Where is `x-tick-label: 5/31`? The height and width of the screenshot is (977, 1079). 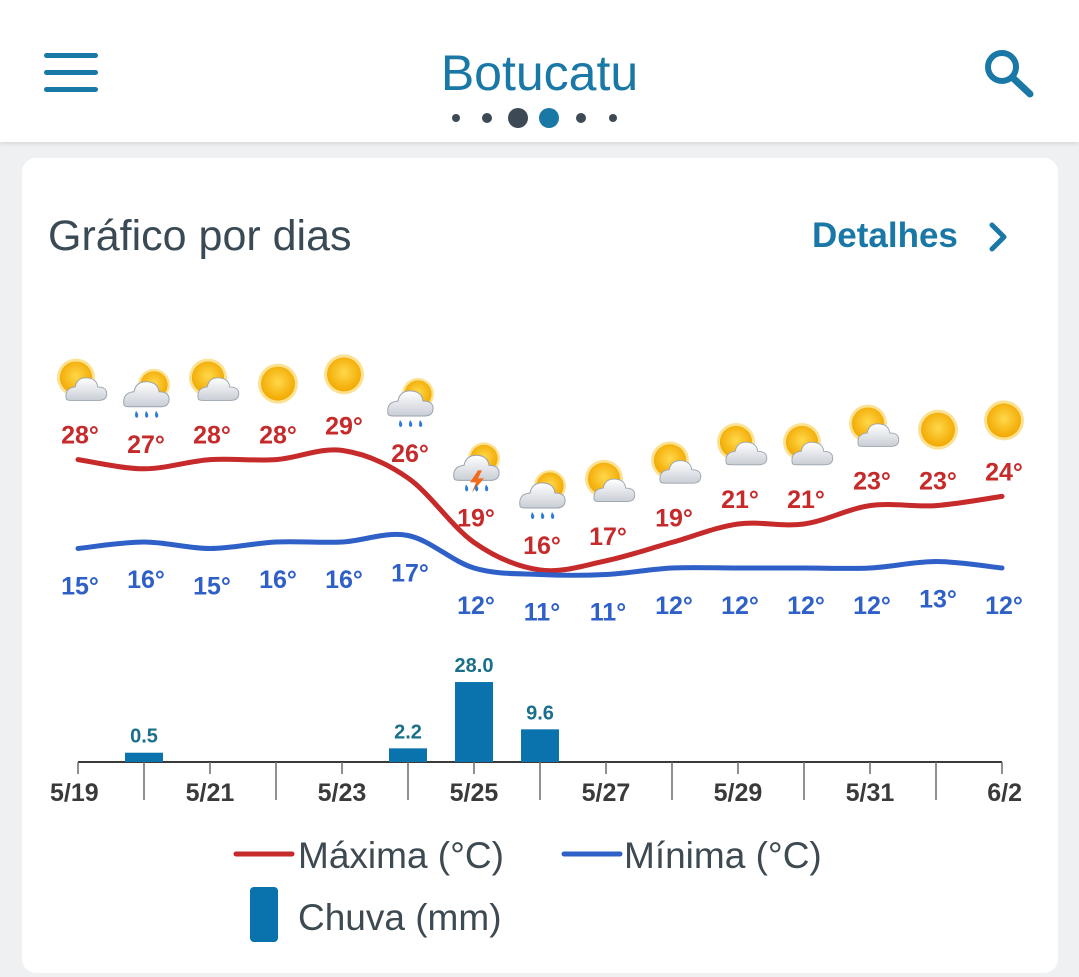
x-tick-label: 5/31 is located at coordinates (870, 793).